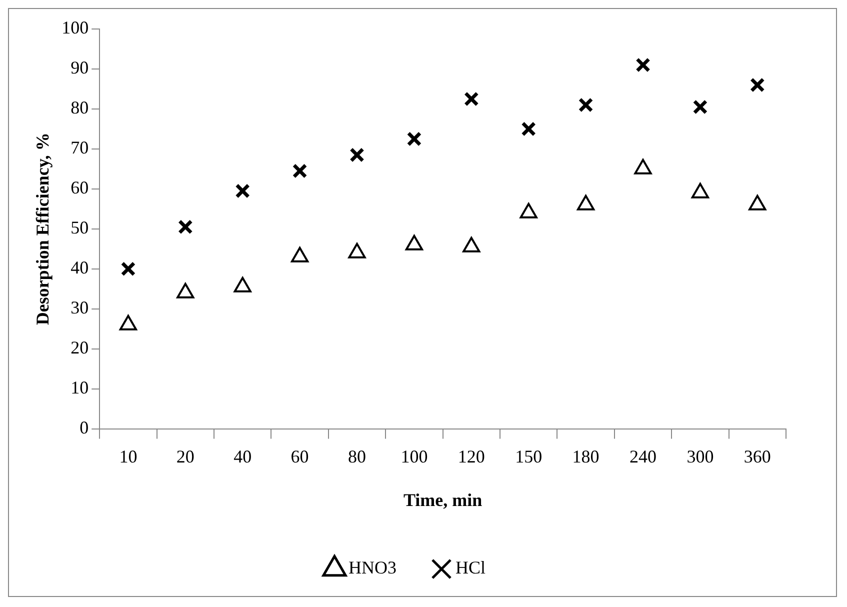 The height and width of the screenshot is (607, 847). I want to click on x-tick-label: 60, so click(299, 456).